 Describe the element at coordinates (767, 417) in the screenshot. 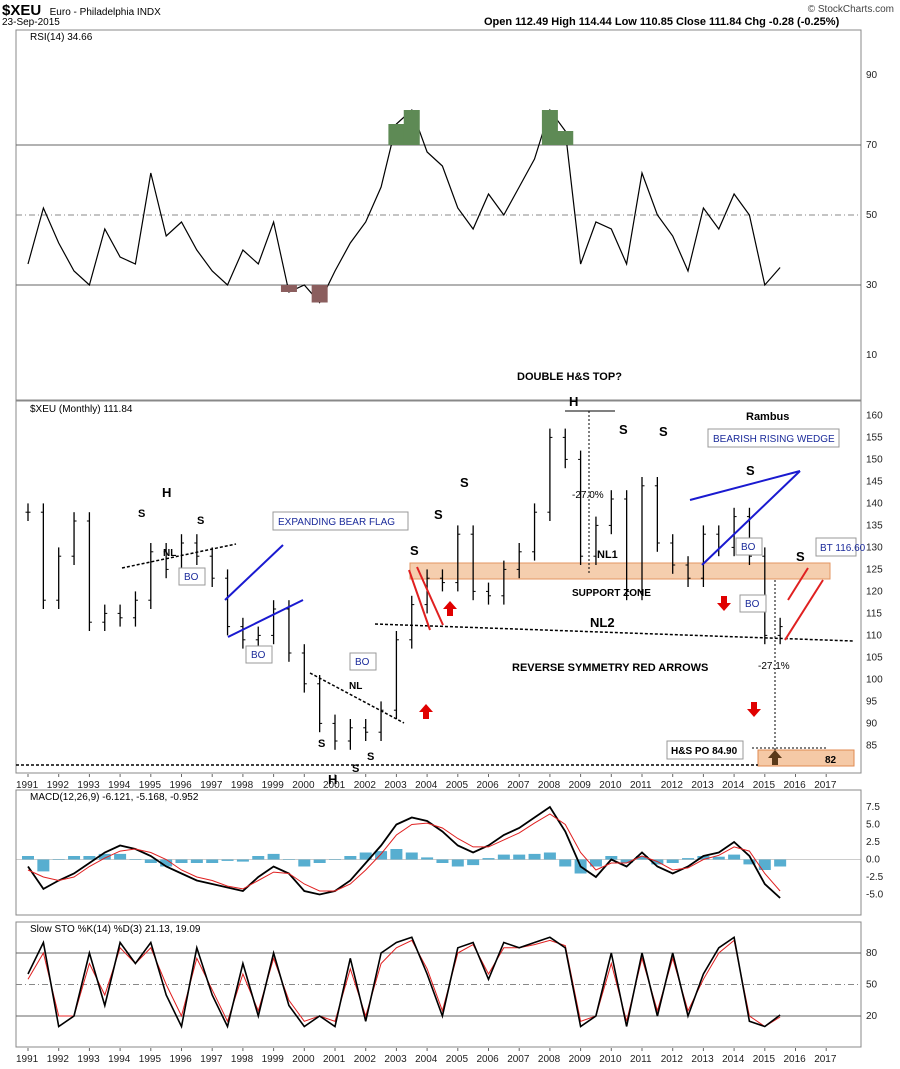

I see `rambus-label: Rambus` at that location.